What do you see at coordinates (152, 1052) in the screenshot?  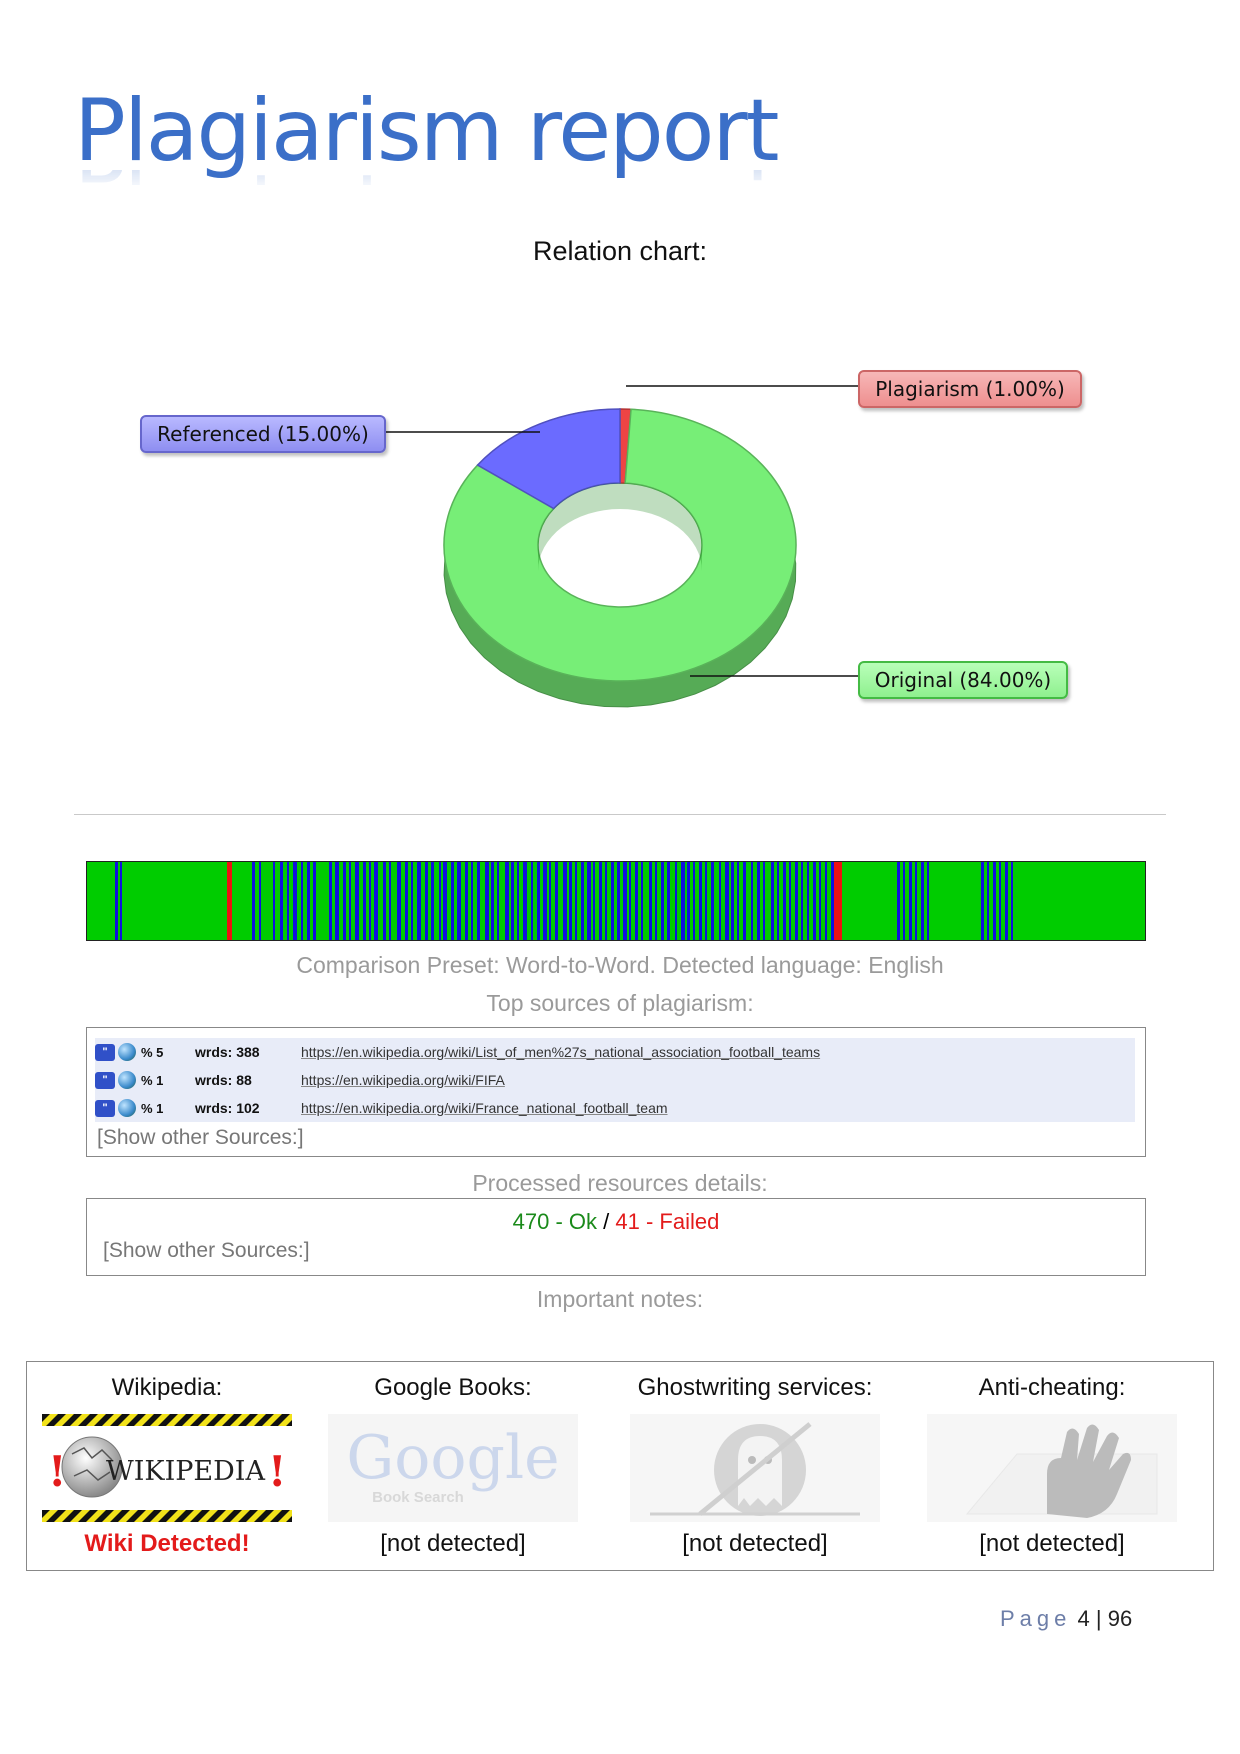 I see `source-percent: % 5` at bounding box center [152, 1052].